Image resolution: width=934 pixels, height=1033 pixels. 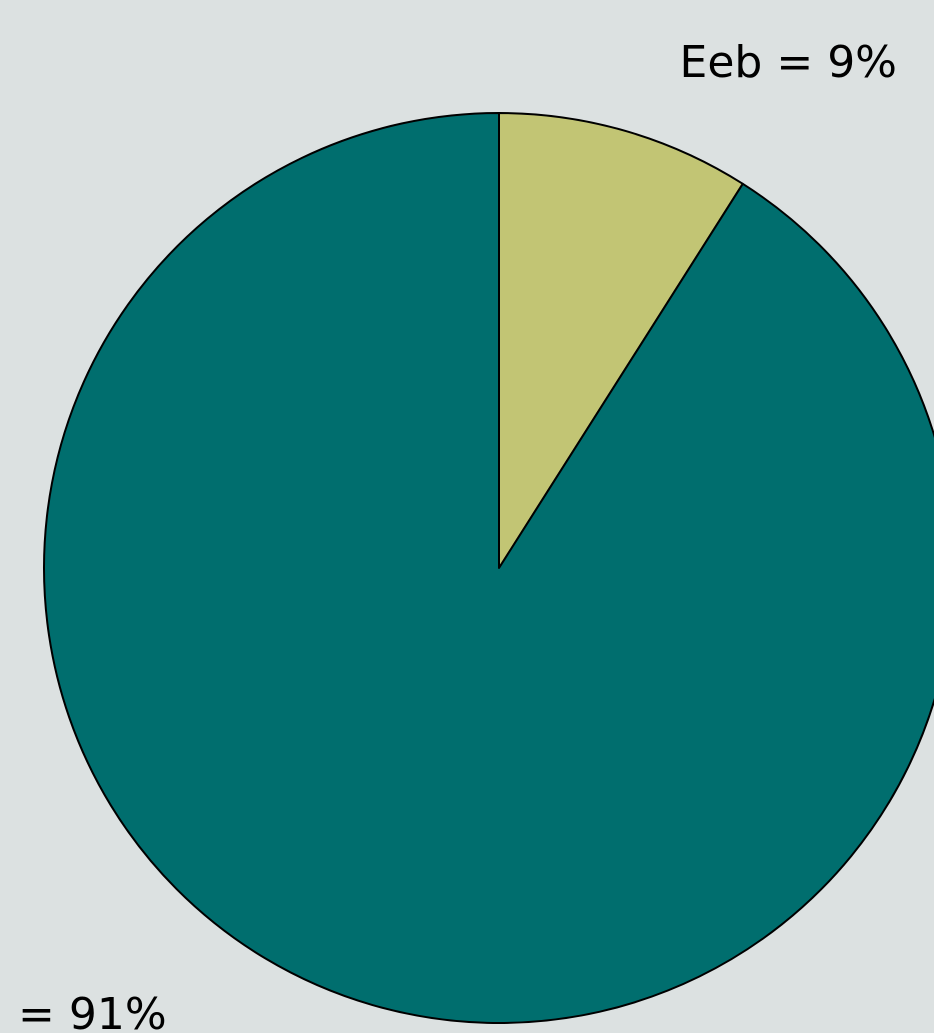 I want to click on slice-label-other: = 91%, so click(x=92, y=1011).